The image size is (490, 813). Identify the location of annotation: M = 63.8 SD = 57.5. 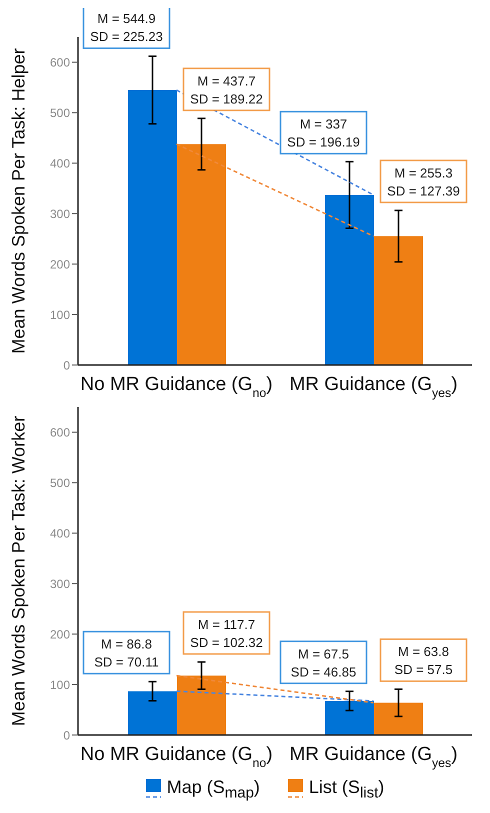
(423, 661).